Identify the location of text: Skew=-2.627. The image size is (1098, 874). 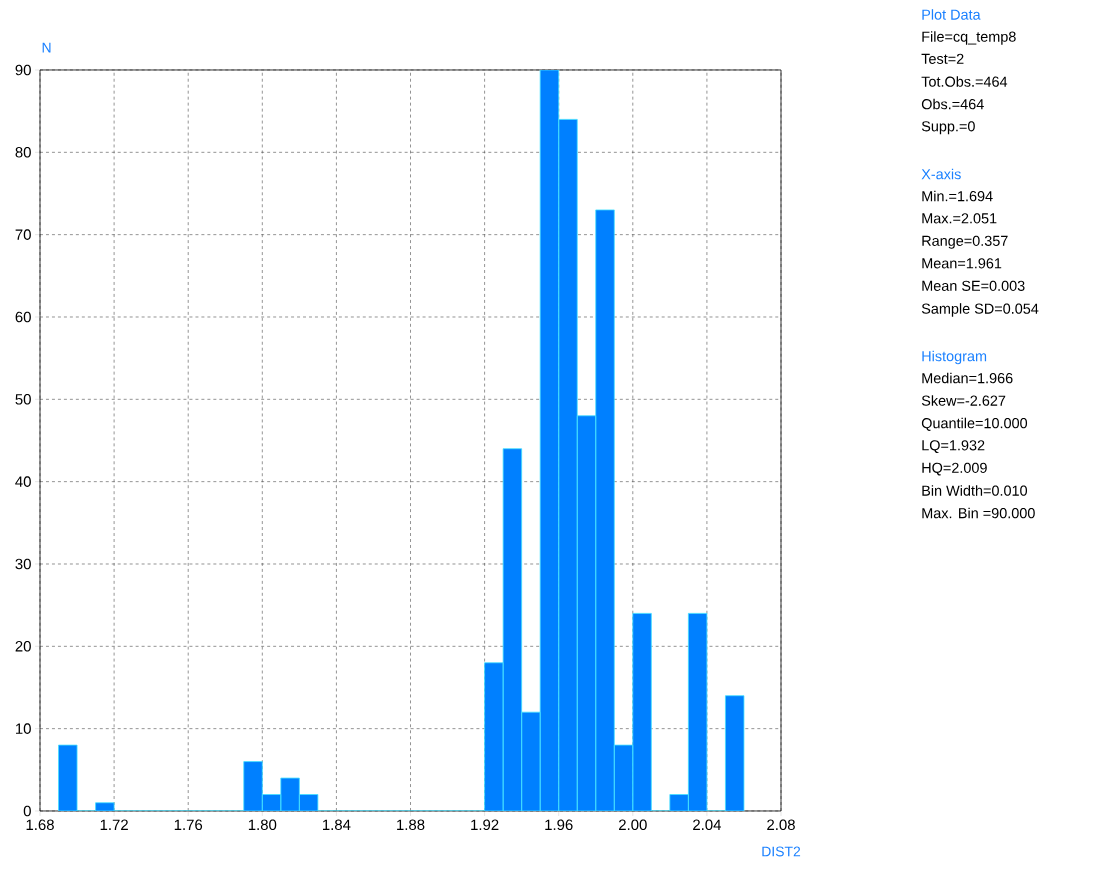
(963, 400).